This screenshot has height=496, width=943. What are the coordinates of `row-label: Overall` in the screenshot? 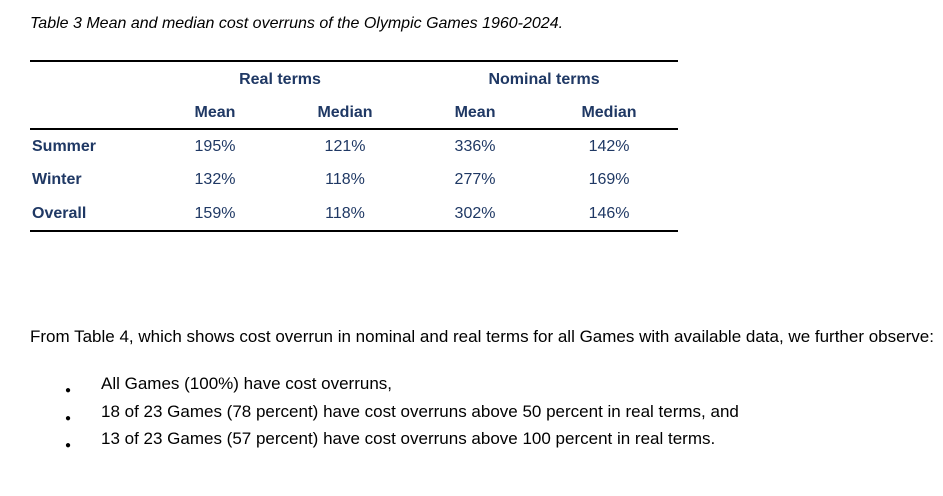 It's located at (59, 213).